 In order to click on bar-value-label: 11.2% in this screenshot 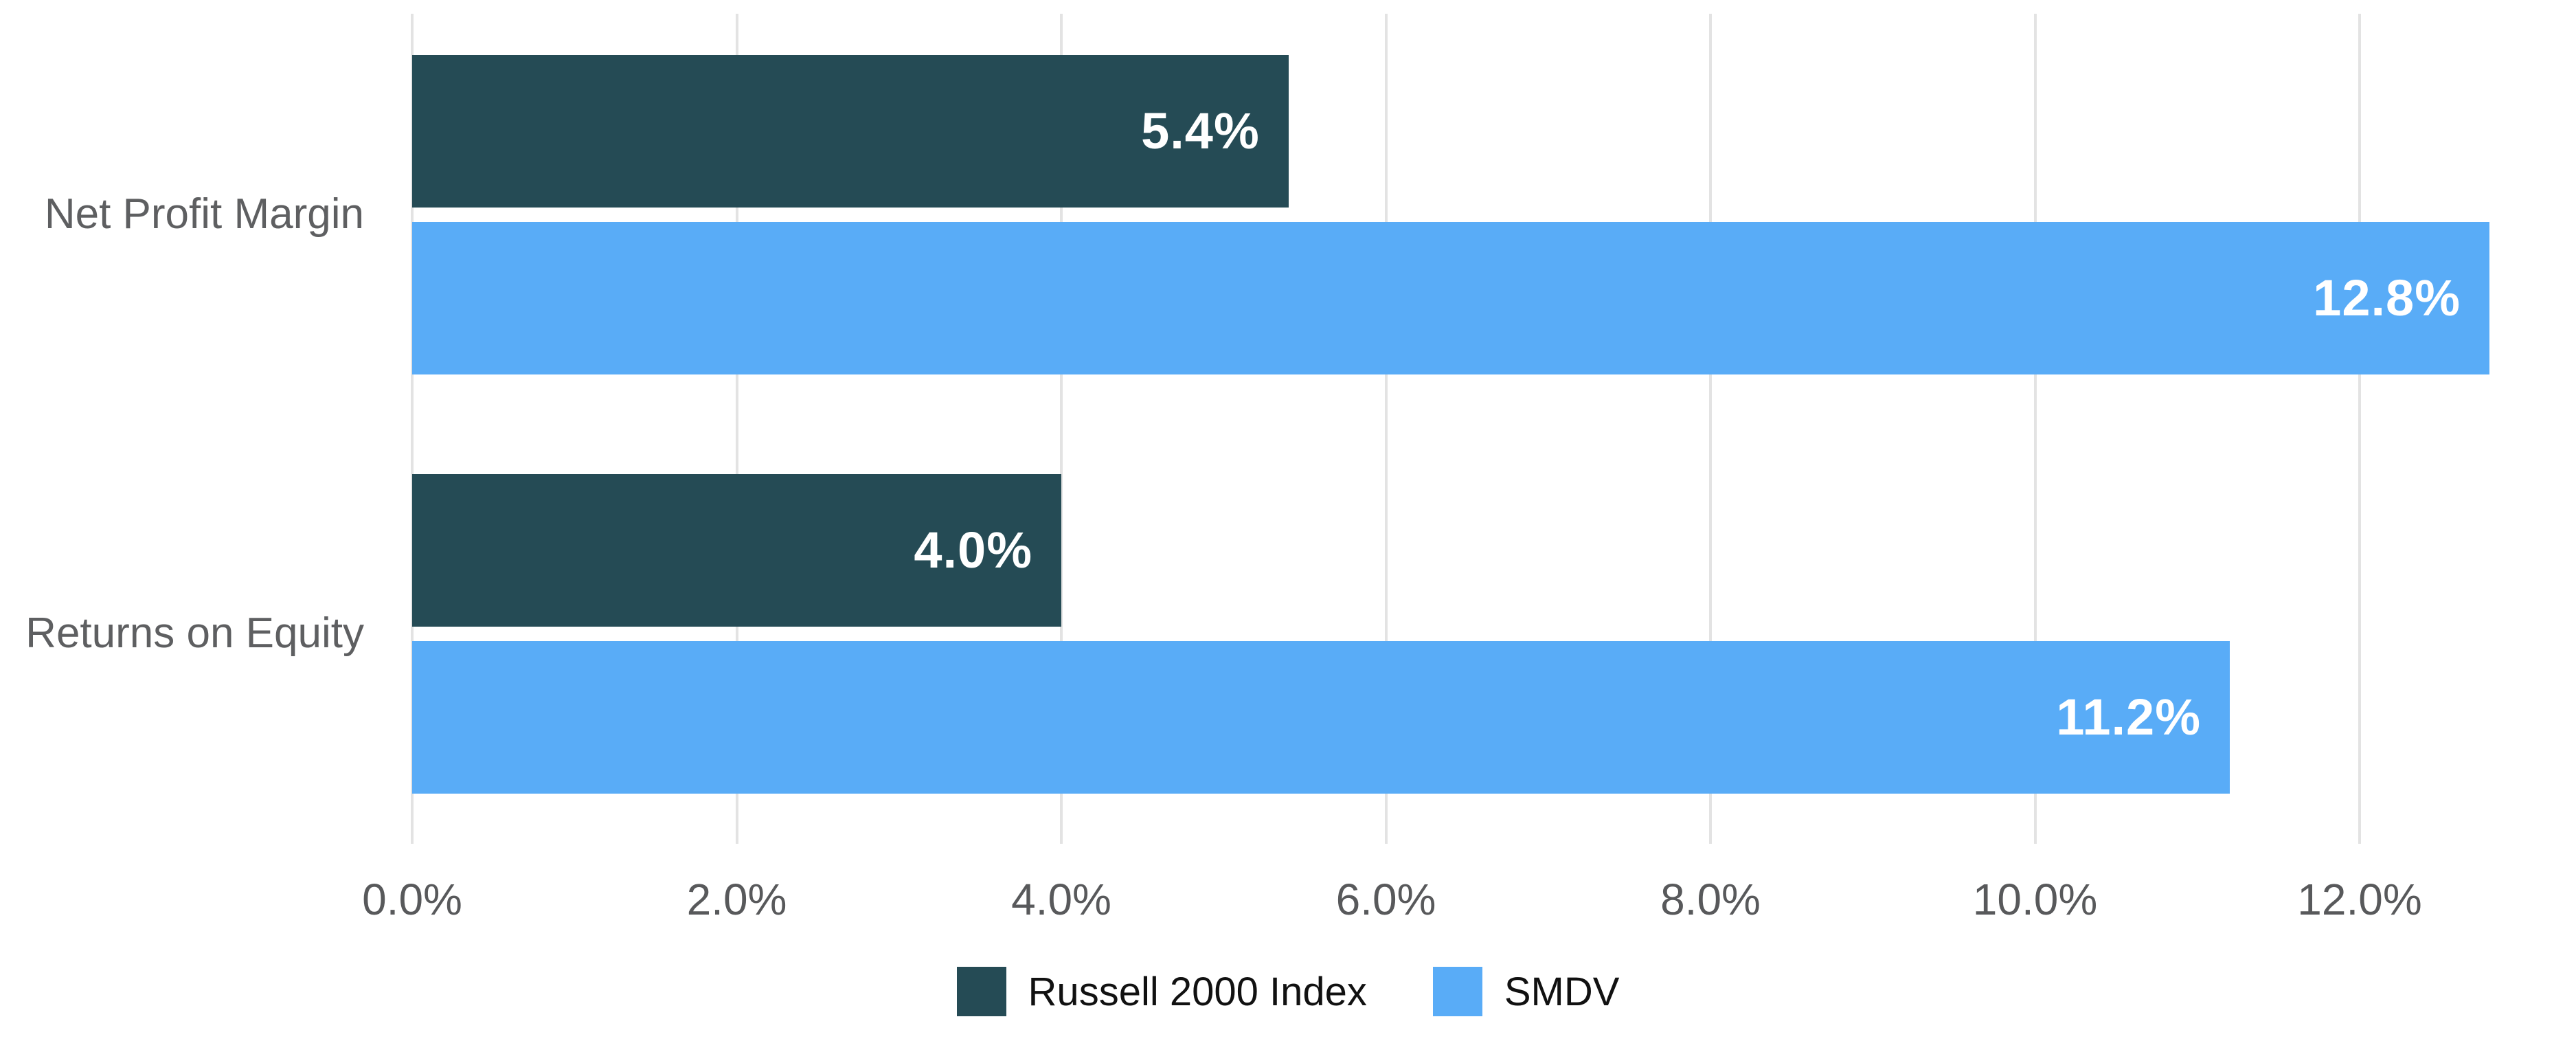, I will do `click(2128, 717)`.